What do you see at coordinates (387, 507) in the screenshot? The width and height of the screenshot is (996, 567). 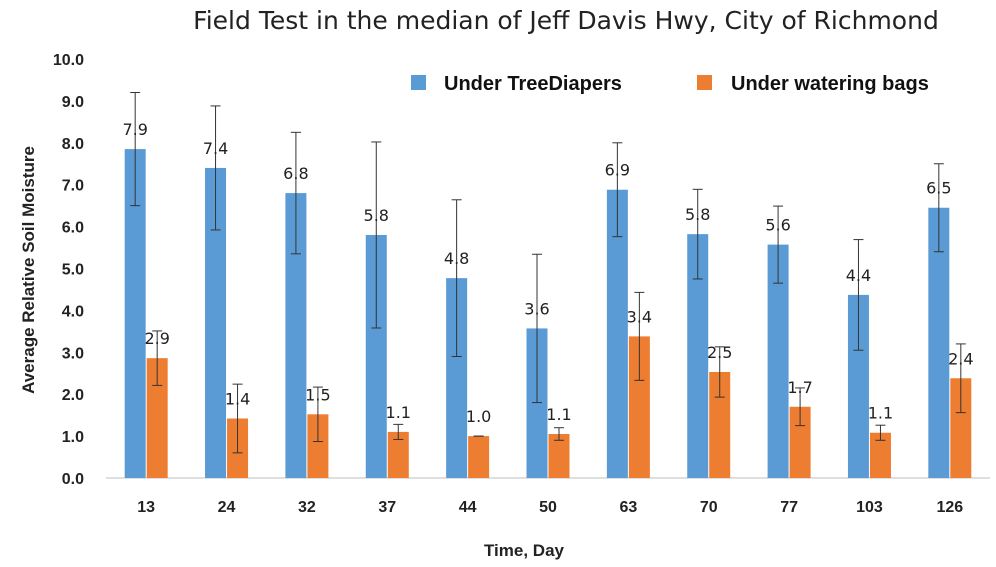 I see `x-tick-label: 37` at bounding box center [387, 507].